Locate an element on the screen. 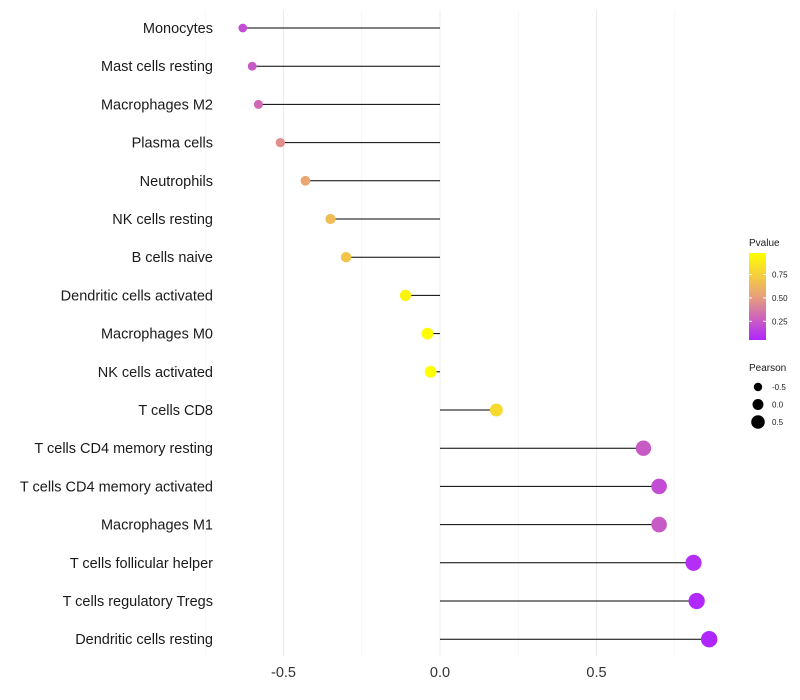 The width and height of the screenshot is (800, 700). x-tick-labels: -0.5 0.0 0.5 is located at coordinates (439, 673).